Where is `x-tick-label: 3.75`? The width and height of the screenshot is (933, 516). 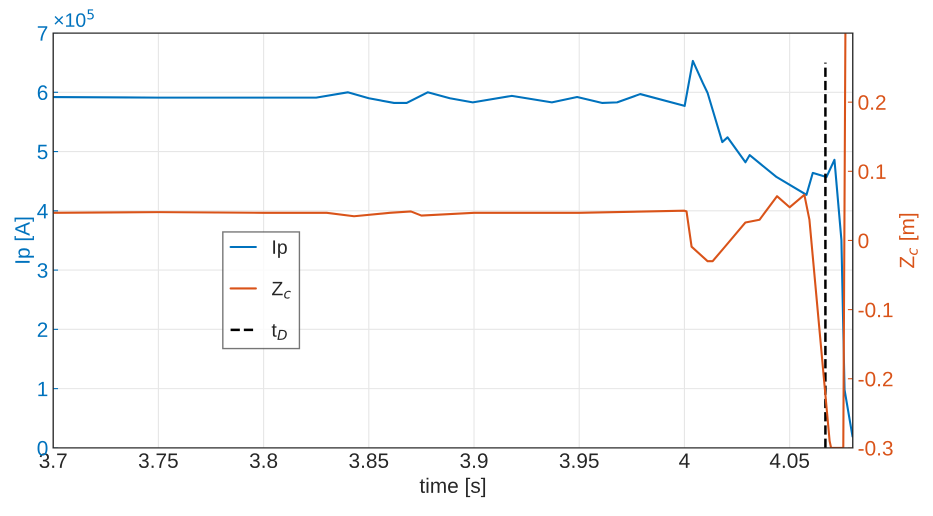
x-tick-label: 3.75 is located at coordinates (158, 460).